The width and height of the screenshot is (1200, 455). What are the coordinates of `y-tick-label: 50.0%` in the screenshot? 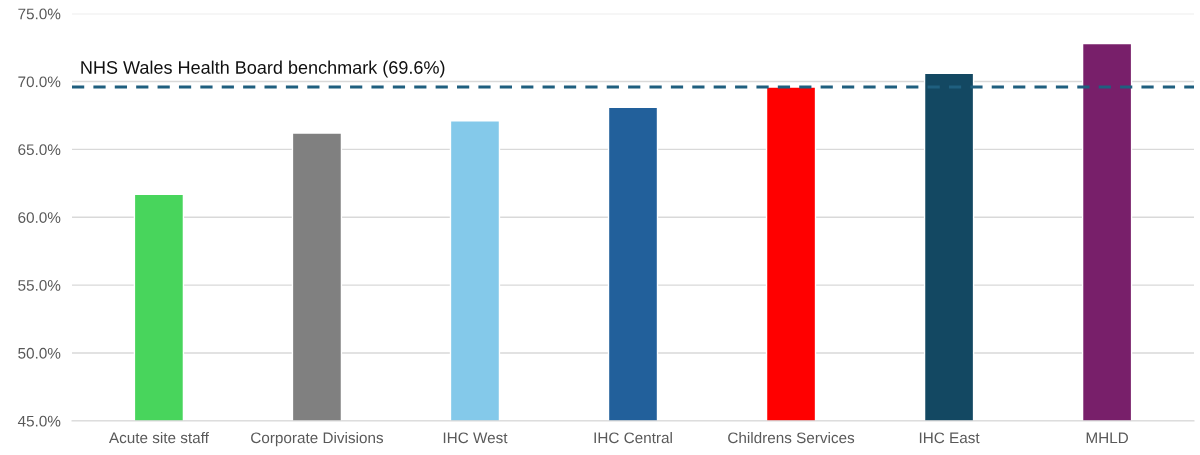 It's located at (39, 353).